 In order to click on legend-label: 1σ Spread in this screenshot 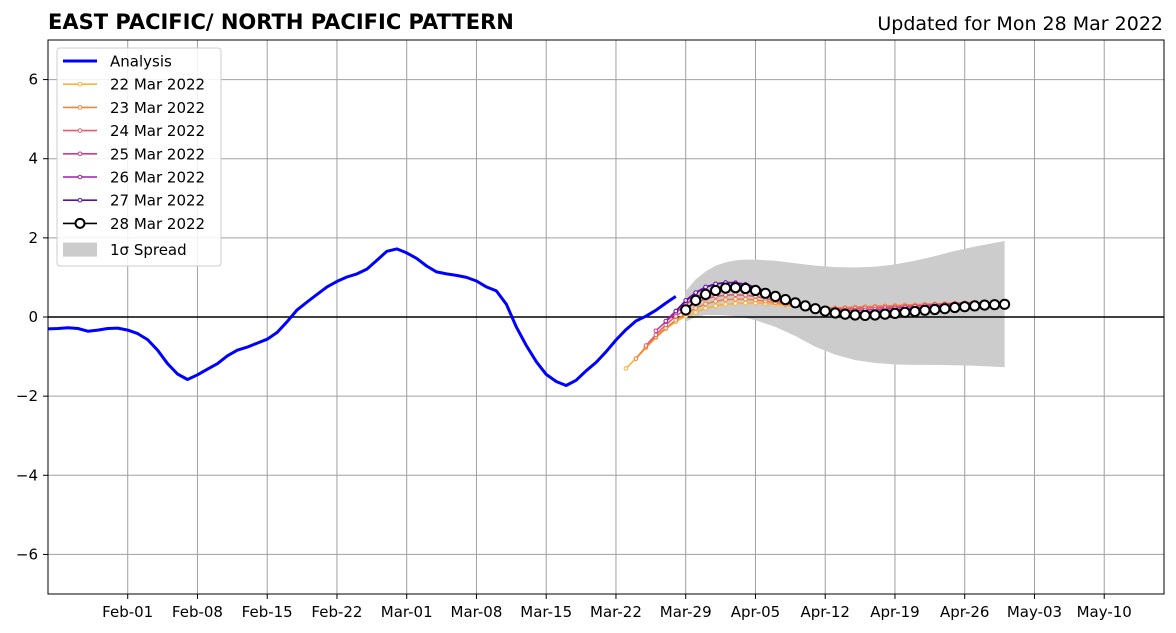, I will do `click(148, 250)`.